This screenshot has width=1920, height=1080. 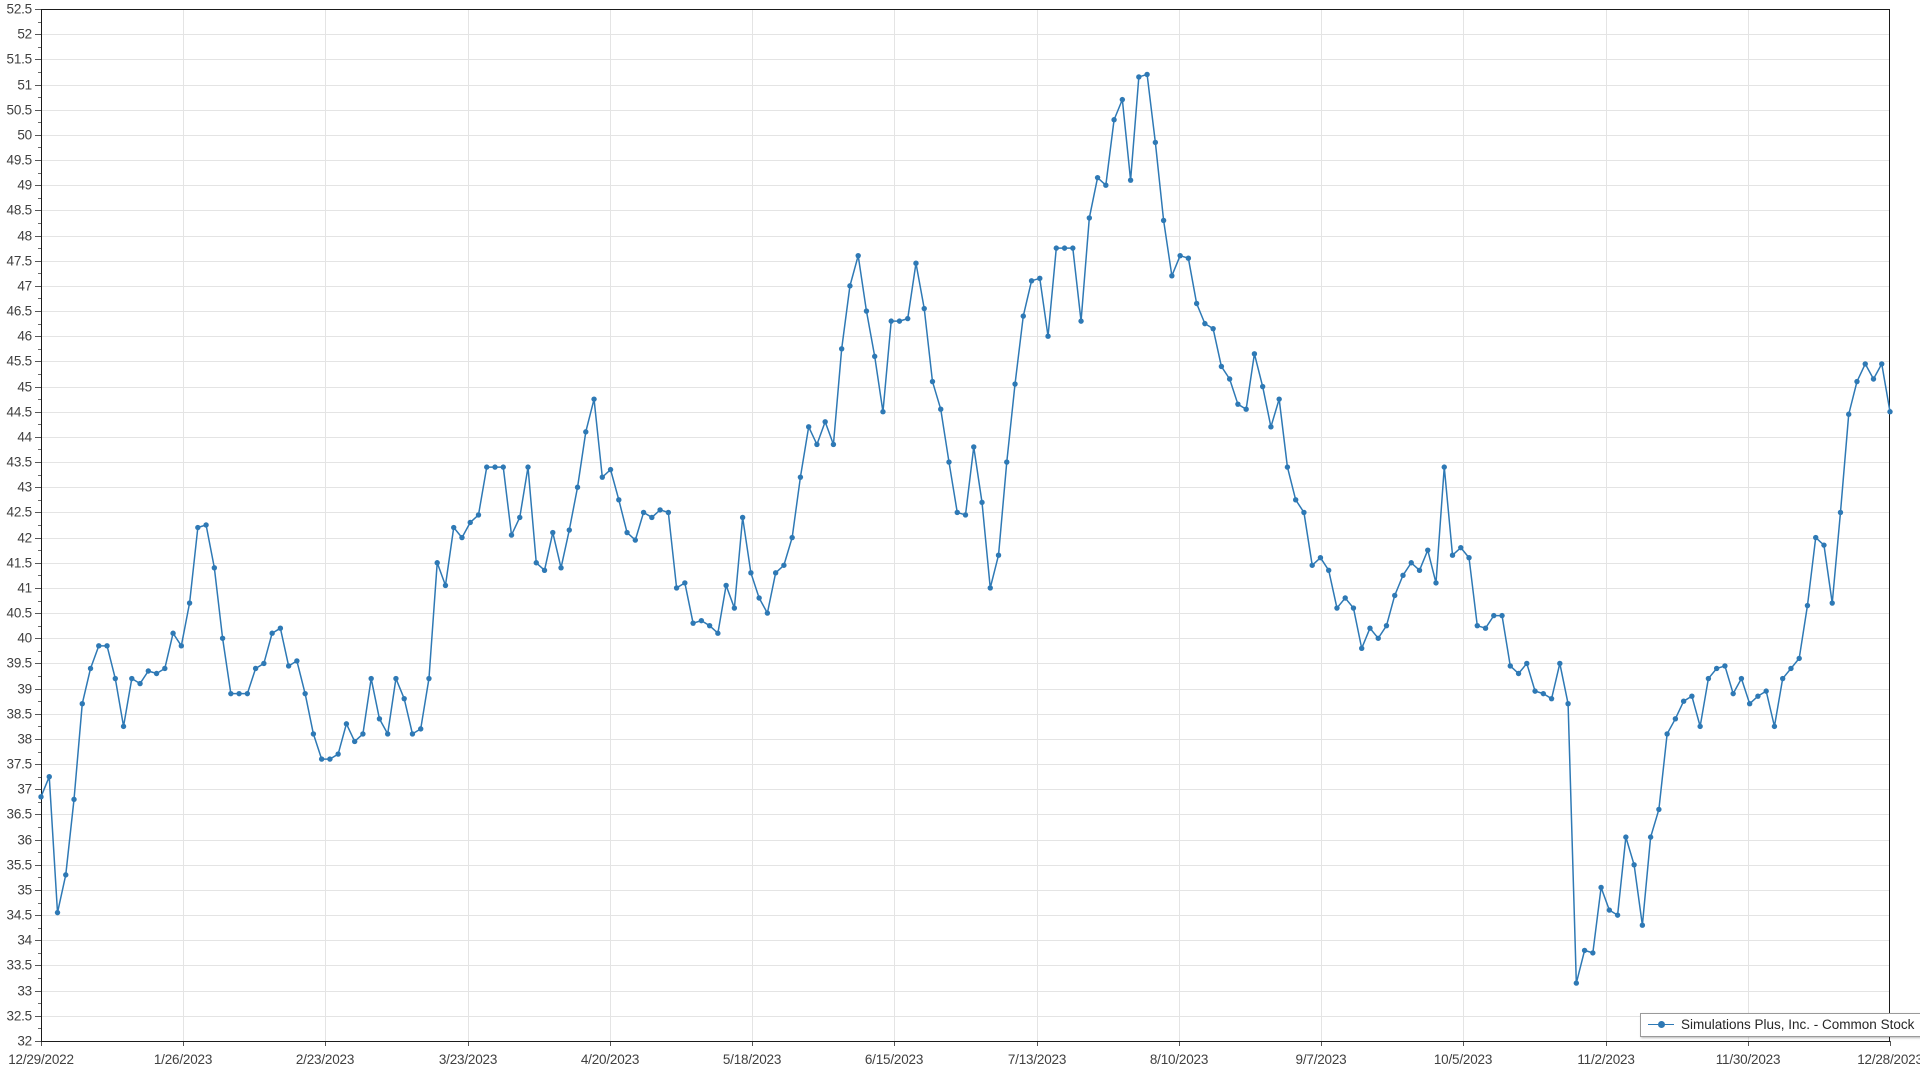 I want to click on y-axis-tick-label: 46, so click(x=24, y=336).